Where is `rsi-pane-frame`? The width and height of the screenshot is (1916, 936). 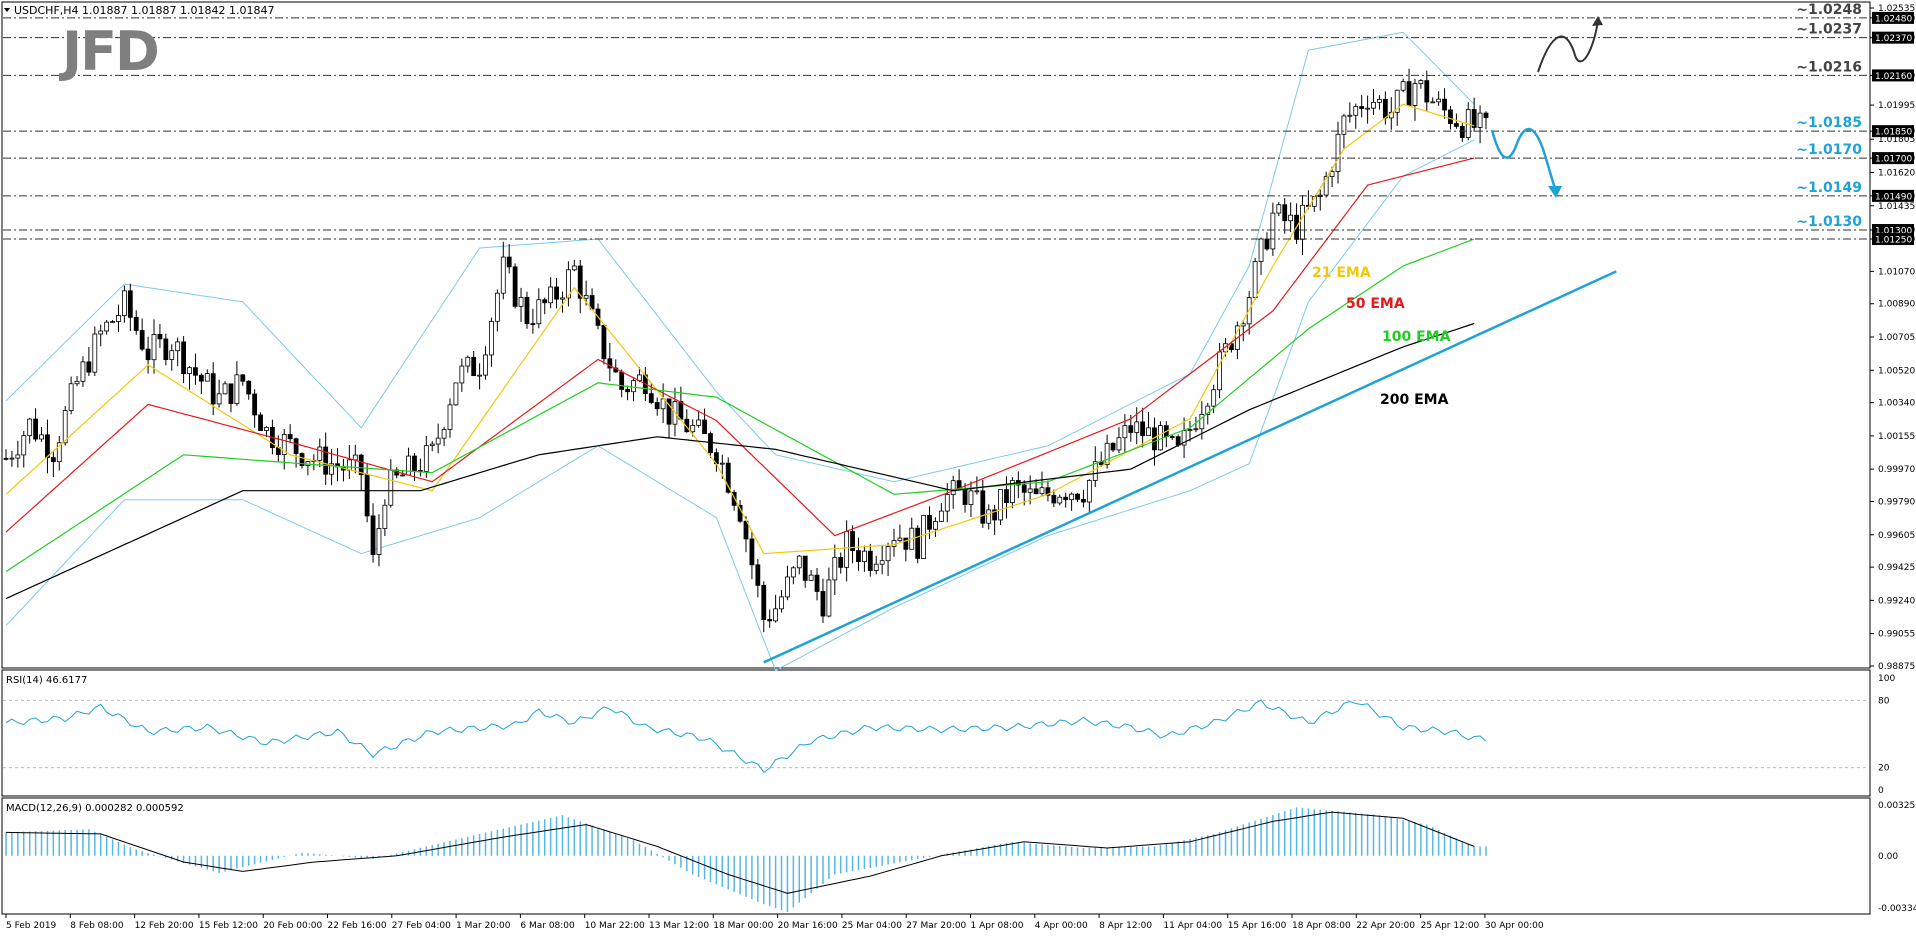 rsi-pane-frame is located at coordinates (936, 733).